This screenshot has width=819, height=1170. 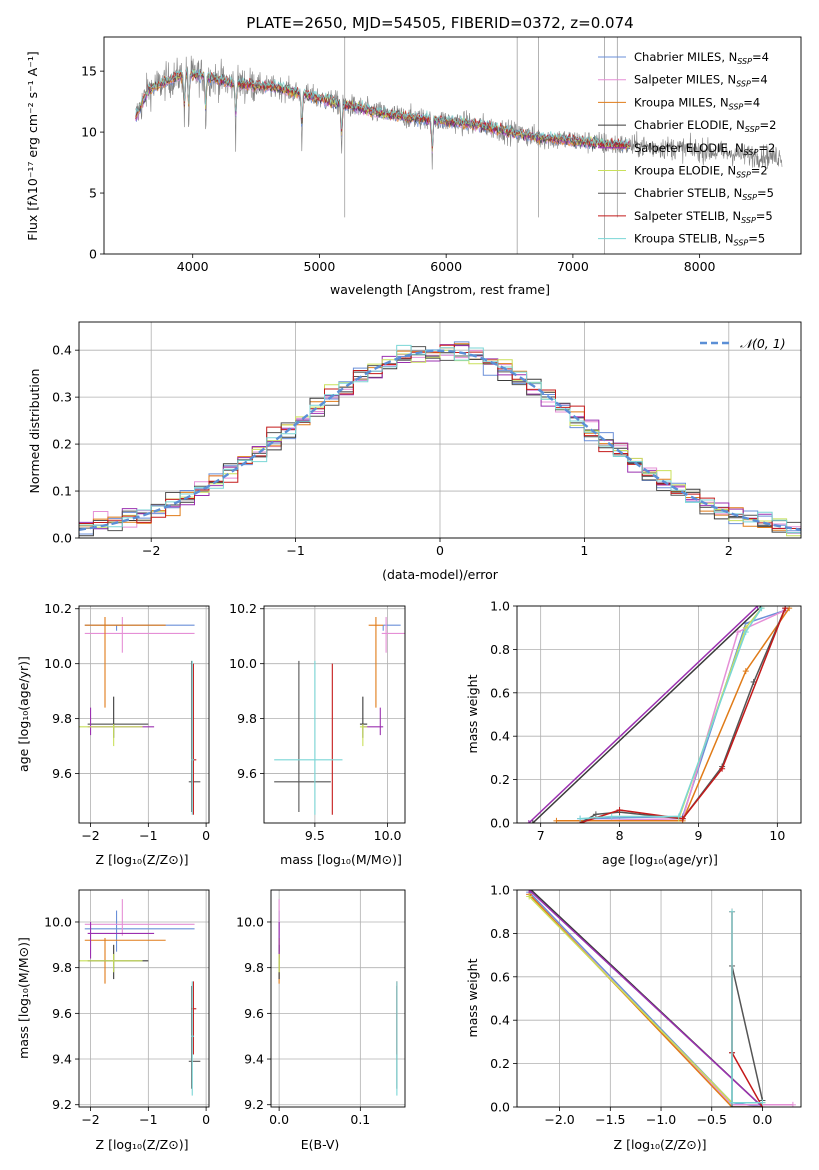 What do you see at coordinates (704, 194) in the screenshot?
I see `legend-label-chabrier-stelib: Chabrier STELIB, NSSP=5` at bounding box center [704, 194].